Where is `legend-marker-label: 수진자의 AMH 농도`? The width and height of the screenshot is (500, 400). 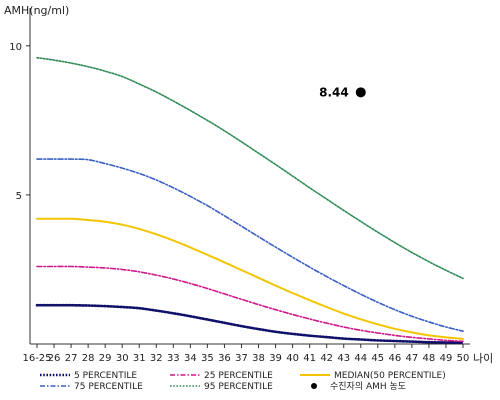
legend-marker-label: 수진자의 AMH 농도 is located at coordinates (368, 386).